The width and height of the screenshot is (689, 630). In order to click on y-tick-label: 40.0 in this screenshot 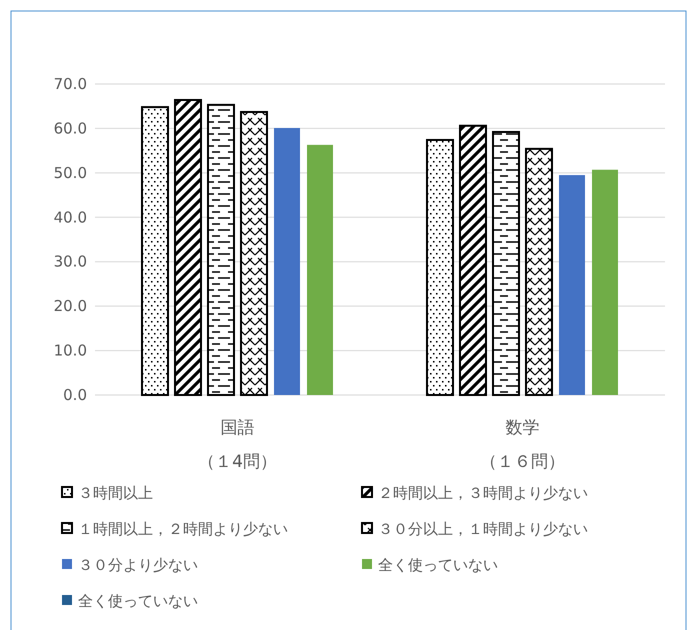, I will do `click(70, 217)`.